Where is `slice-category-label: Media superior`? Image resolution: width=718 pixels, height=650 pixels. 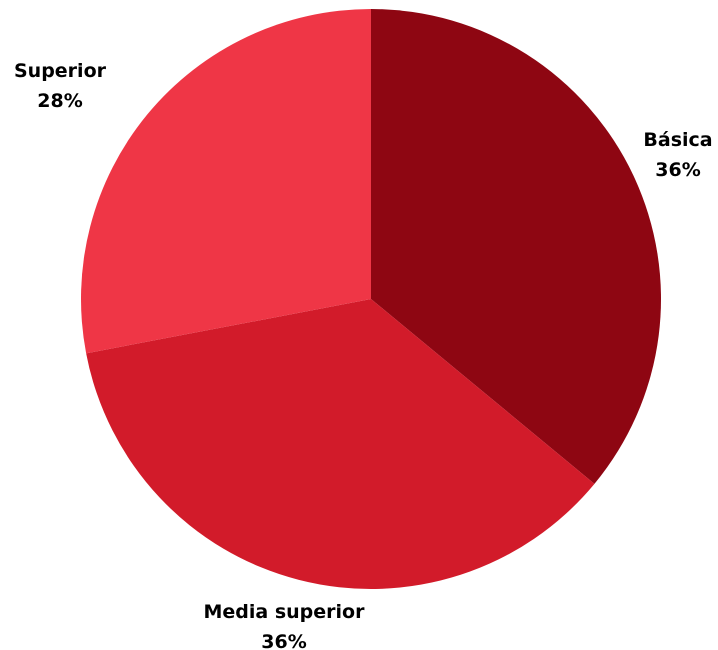
slice-category-label: Media superior is located at coordinates (285, 612).